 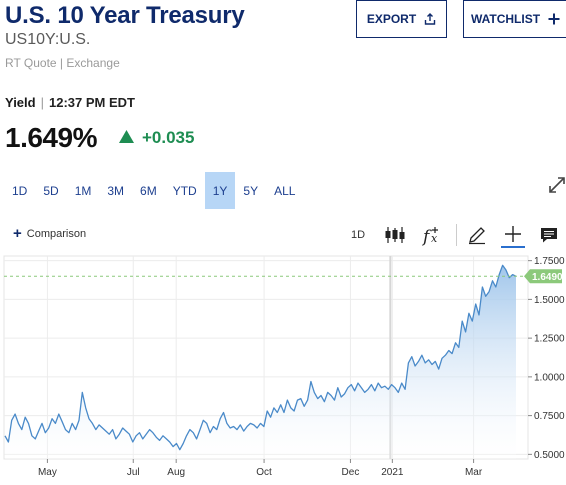 What do you see at coordinates (176, 472) in the screenshot?
I see `x-tick-label: Aug` at bounding box center [176, 472].